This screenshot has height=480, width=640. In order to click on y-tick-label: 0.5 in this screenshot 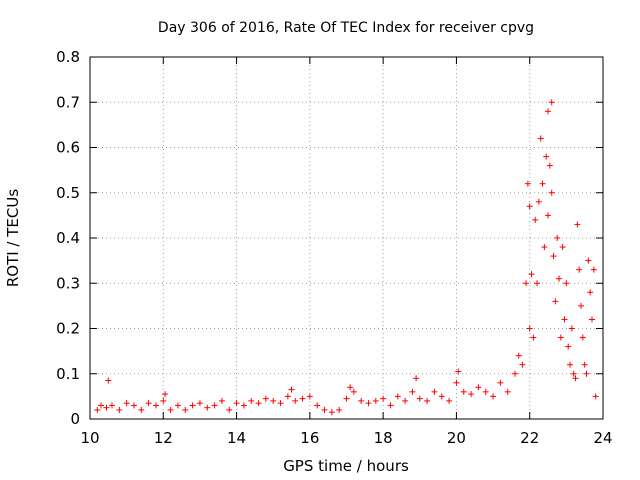, I will do `click(68, 193)`.